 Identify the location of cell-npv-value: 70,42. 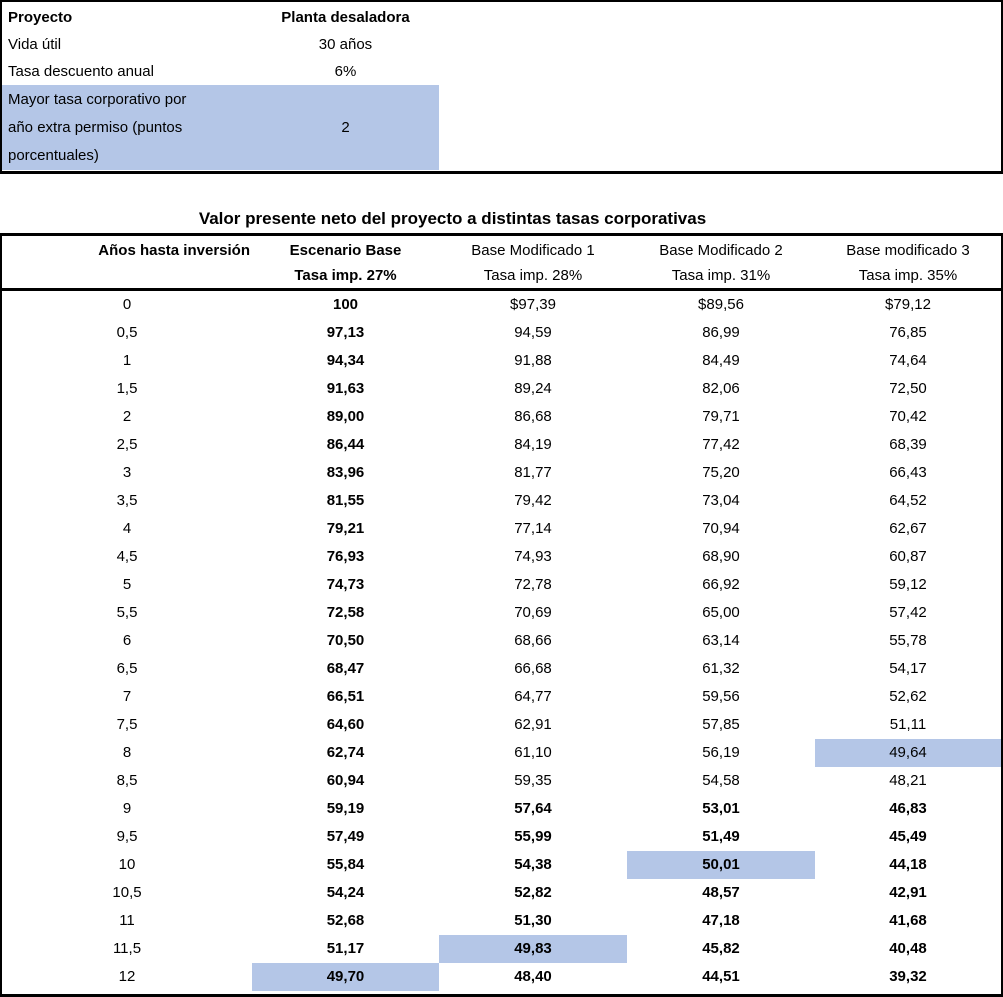
(908, 416).